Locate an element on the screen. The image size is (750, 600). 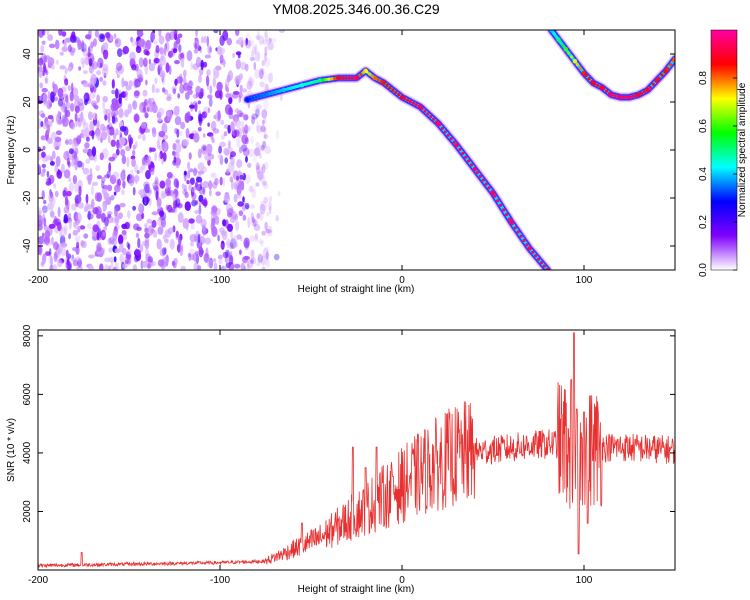
noise-region is located at coordinates (162, 150).